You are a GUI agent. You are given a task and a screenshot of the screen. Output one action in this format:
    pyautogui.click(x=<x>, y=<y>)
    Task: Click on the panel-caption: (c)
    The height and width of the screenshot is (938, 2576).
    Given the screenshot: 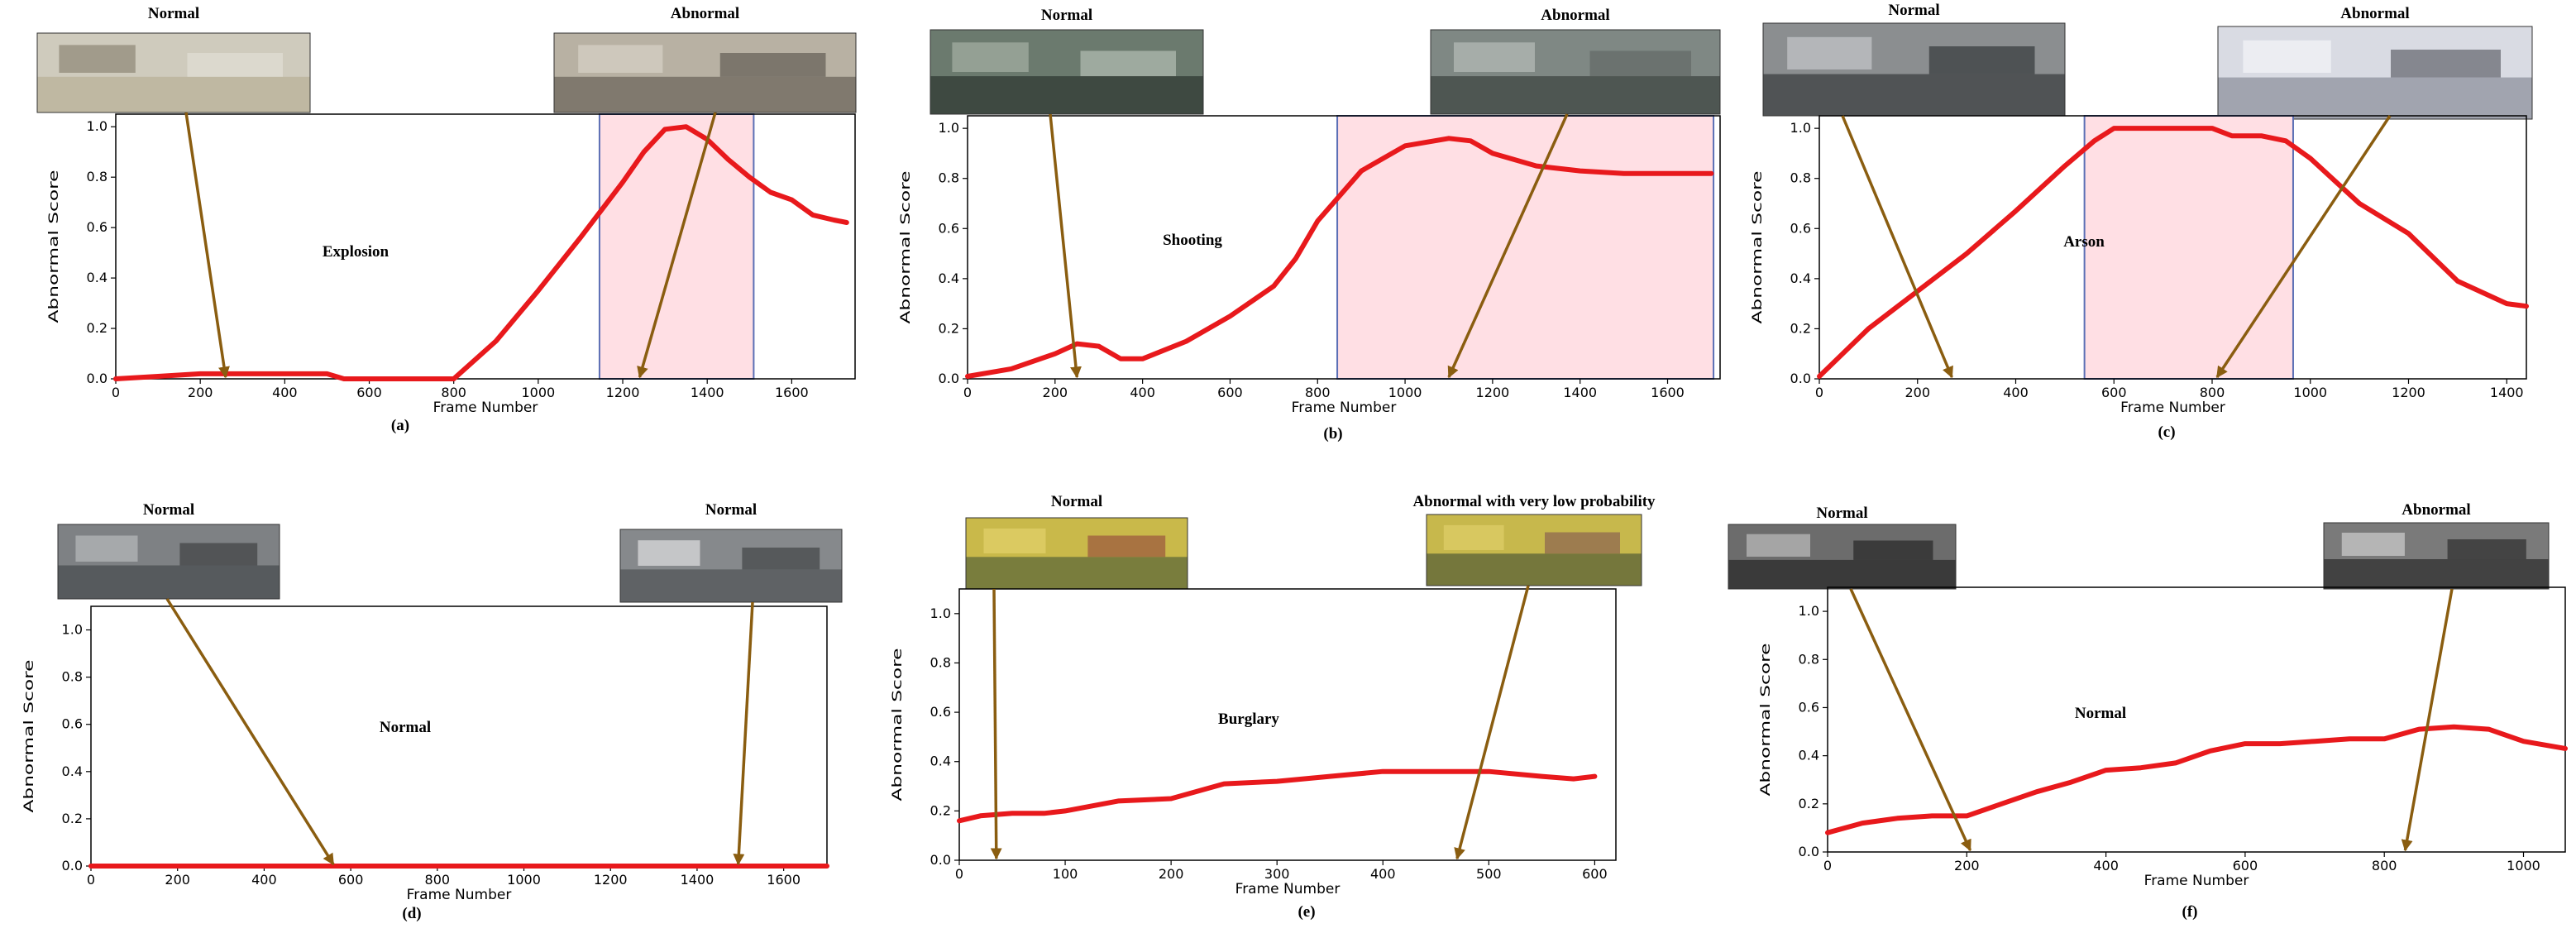 What is the action you would take?
    pyautogui.click(x=2167, y=432)
    